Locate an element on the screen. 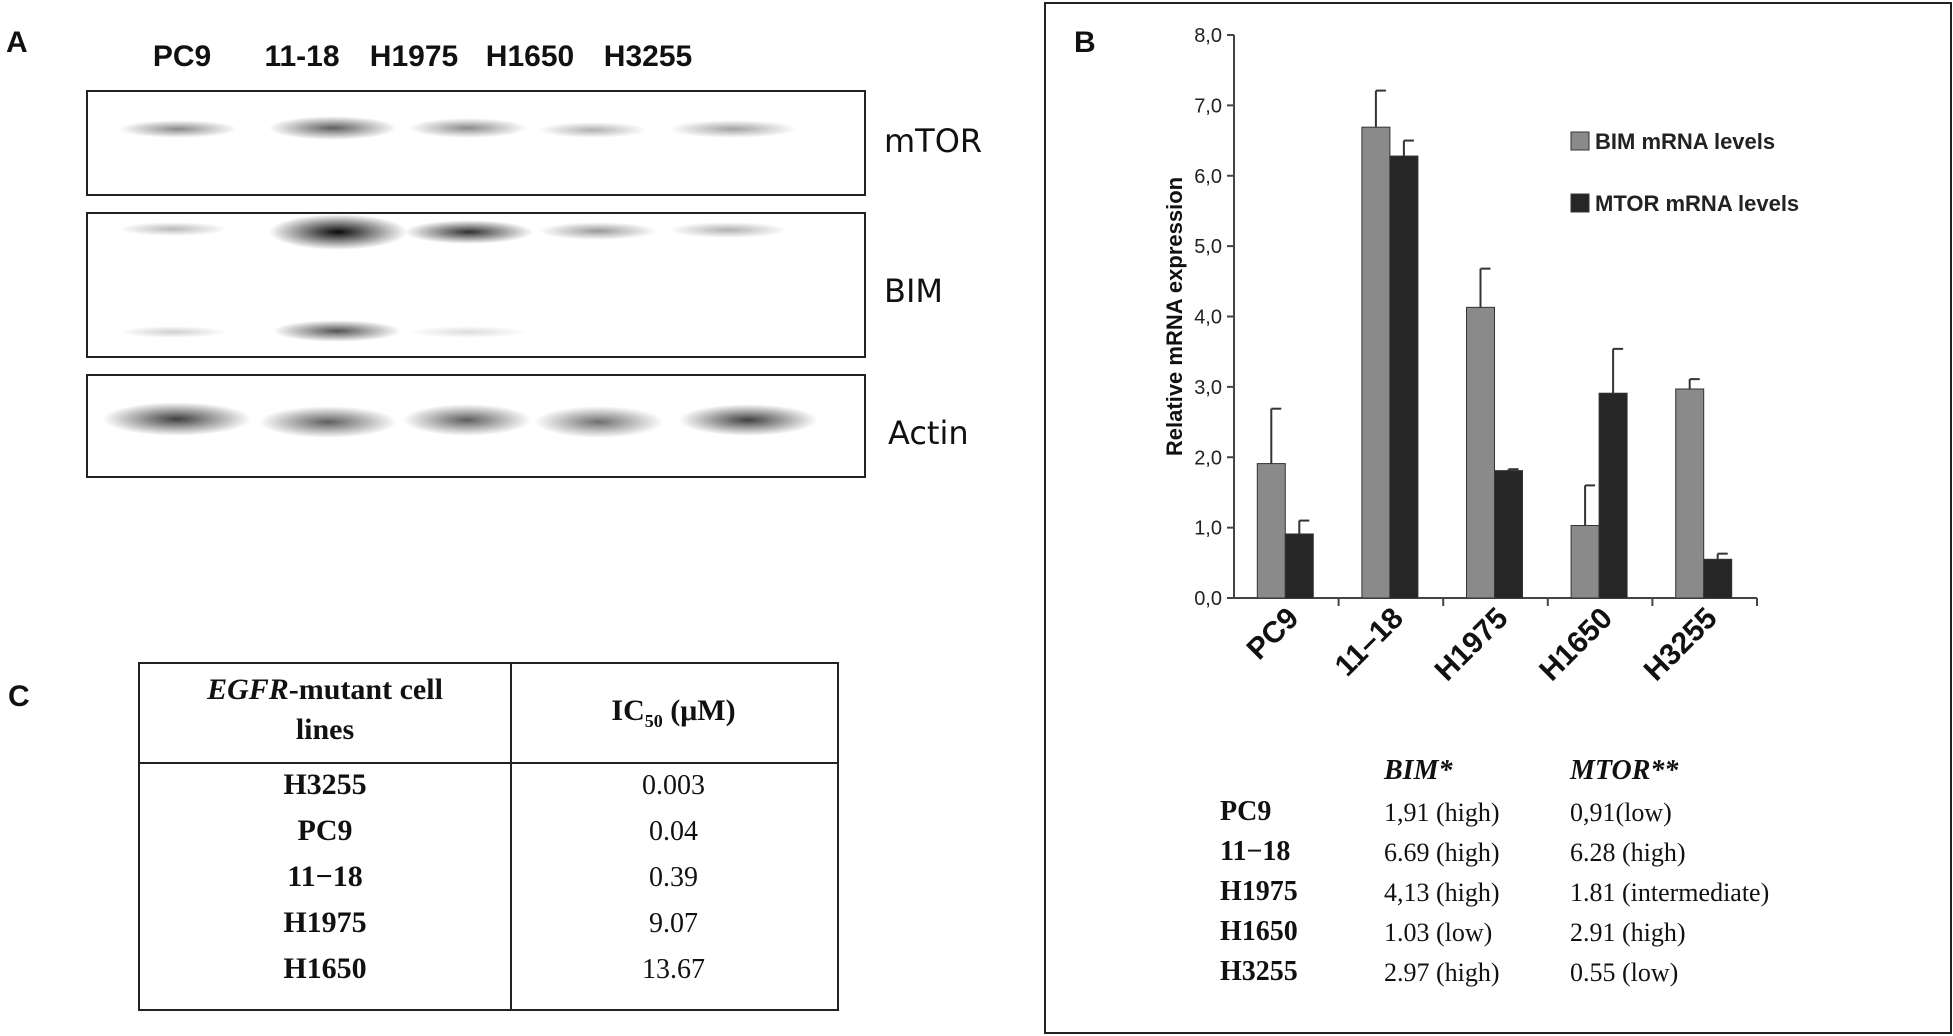 This screenshot has height=1036, width=1953. summary-row-line: 11−18 is located at coordinates (1255, 851).